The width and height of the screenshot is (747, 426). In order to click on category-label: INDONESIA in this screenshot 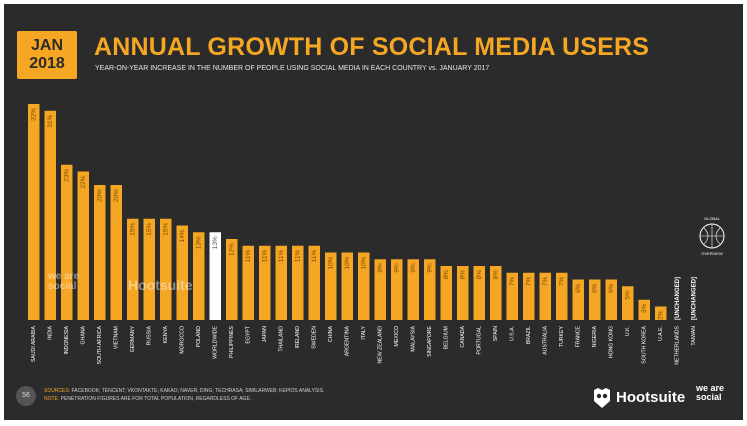, I will do `click(67, 339)`.